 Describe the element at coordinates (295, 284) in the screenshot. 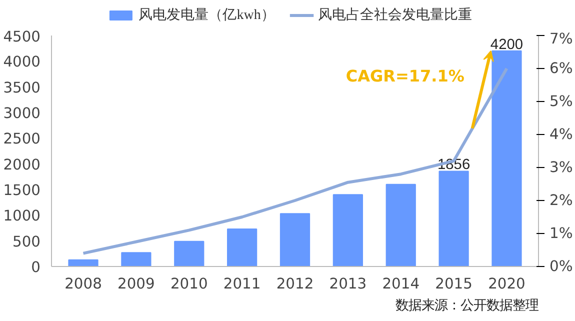

I see `x-tick-label: 2012` at that location.